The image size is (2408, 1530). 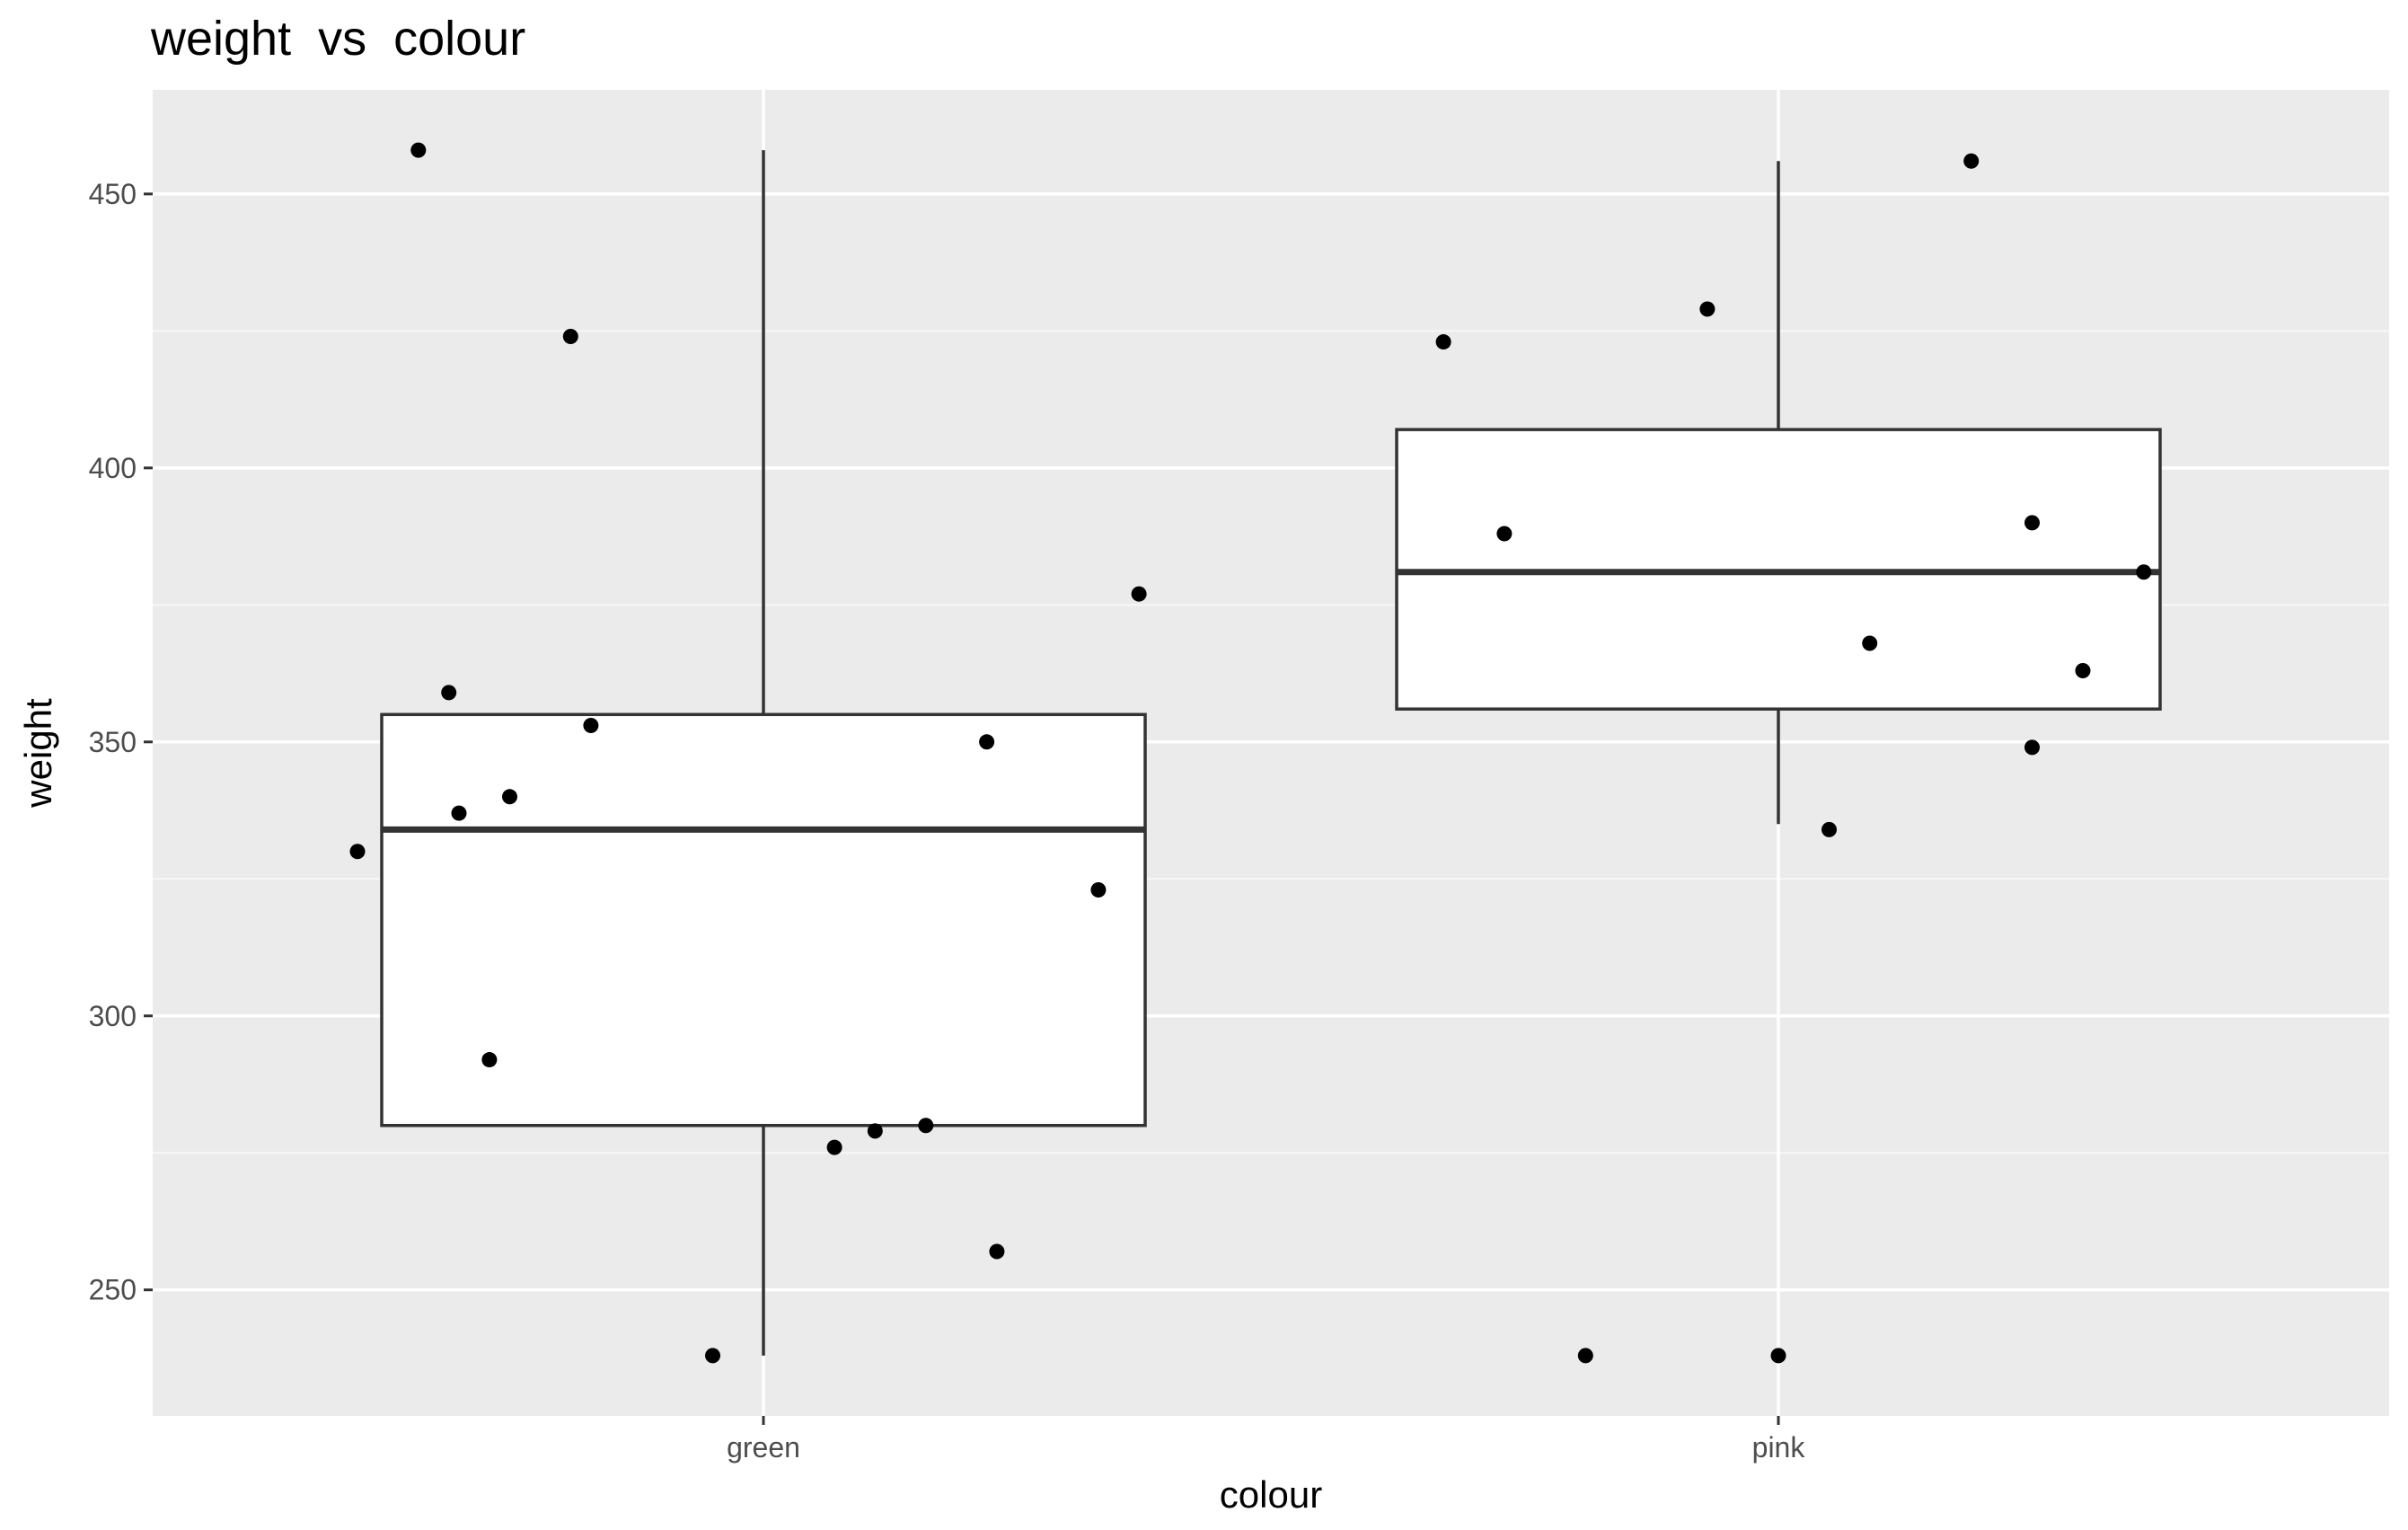 What do you see at coordinates (338, 39) in the screenshot?
I see `chart-title: weight vs colour` at bounding box center [338, 39].